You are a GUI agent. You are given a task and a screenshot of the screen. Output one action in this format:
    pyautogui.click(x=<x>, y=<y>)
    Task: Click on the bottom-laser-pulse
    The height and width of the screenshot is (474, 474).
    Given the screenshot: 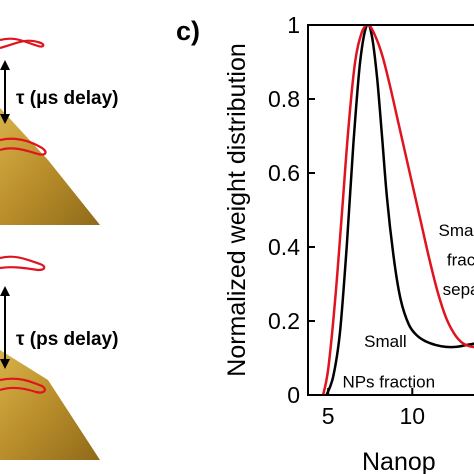 What is the action you would take?
    pyautogui.click(x=23, y=263)
    